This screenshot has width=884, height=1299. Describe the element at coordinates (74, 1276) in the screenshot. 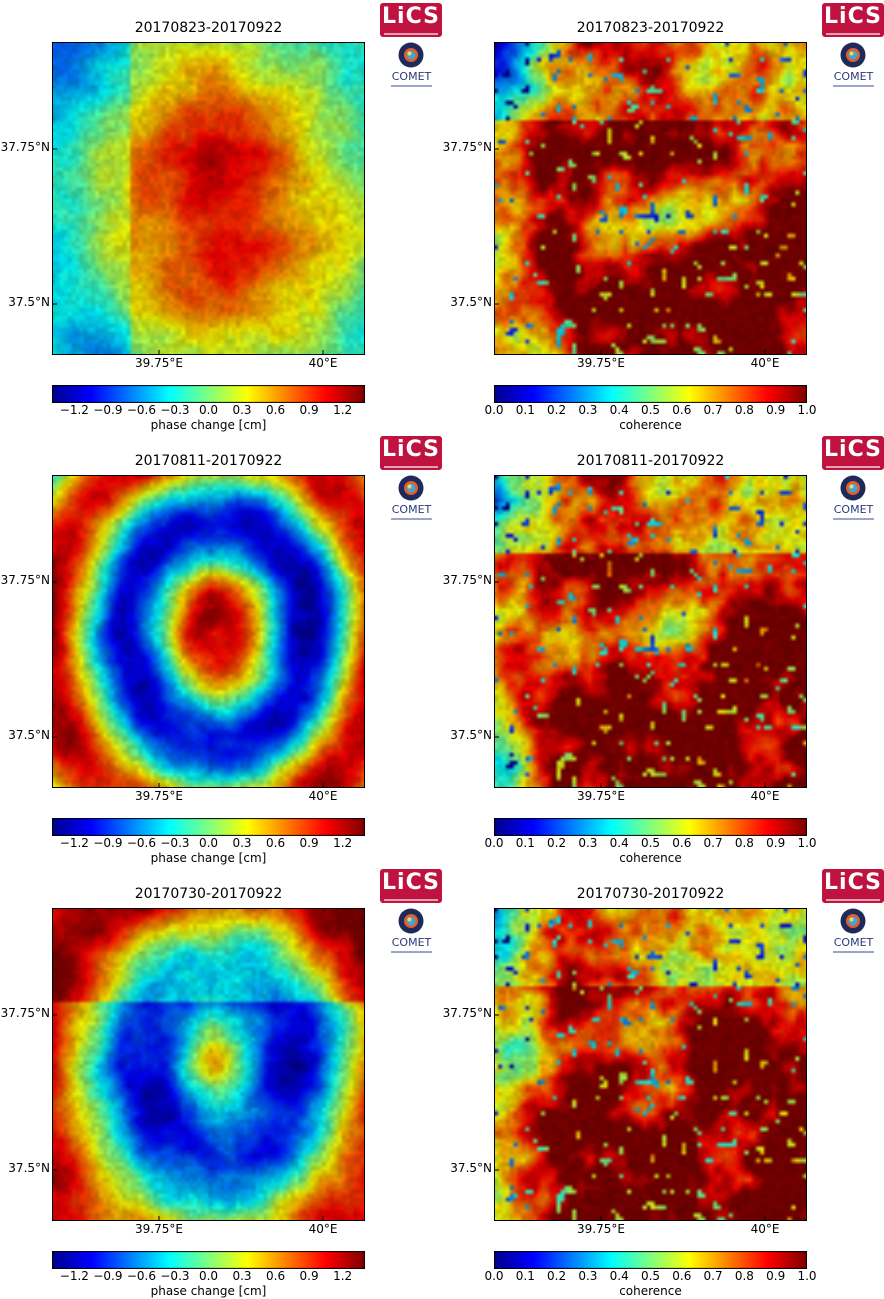

I see `colorbar-tick-label: −1.2` at that location.